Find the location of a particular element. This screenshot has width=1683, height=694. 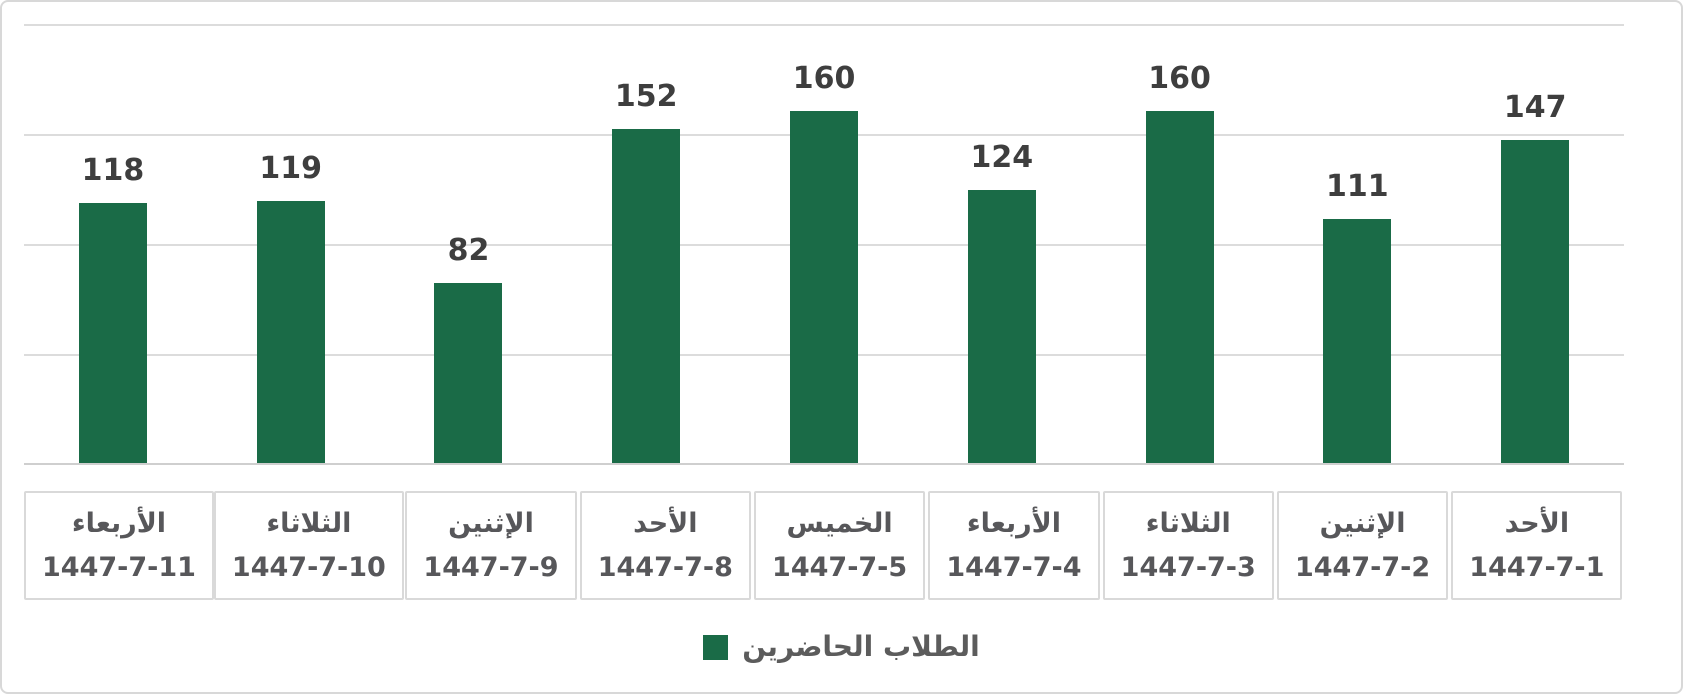

category-label-cell: الأربعاء 1447-7-11 is located at coordinates (119, 546).